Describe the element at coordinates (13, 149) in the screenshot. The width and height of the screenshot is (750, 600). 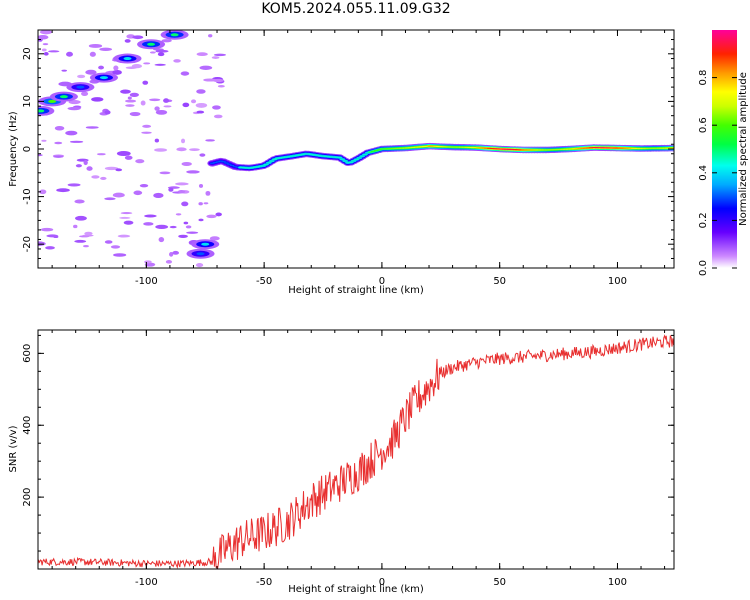
I see `top-y-axis-label: Frequency (Hz)` at that location.